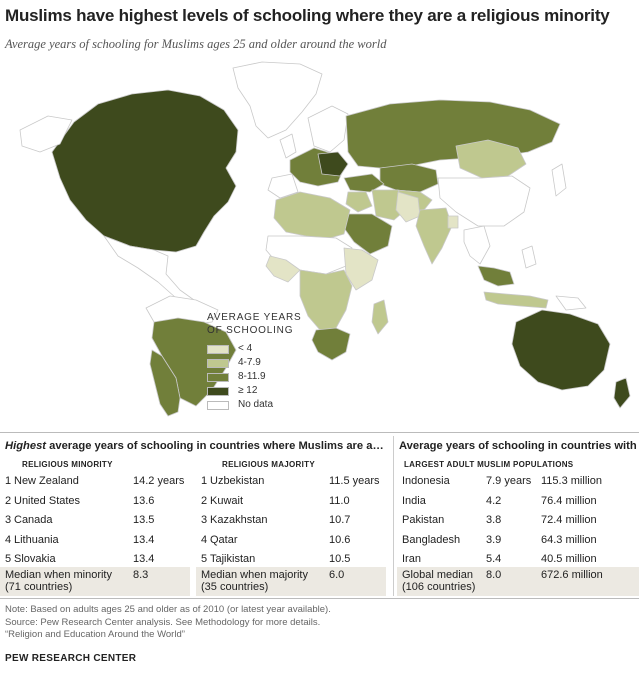 Image resolution: width=639 pixels, height=681 pixels. Describe the element at coordinates (380, 317) in the screenshot. I see `region-madagascar` at that location.